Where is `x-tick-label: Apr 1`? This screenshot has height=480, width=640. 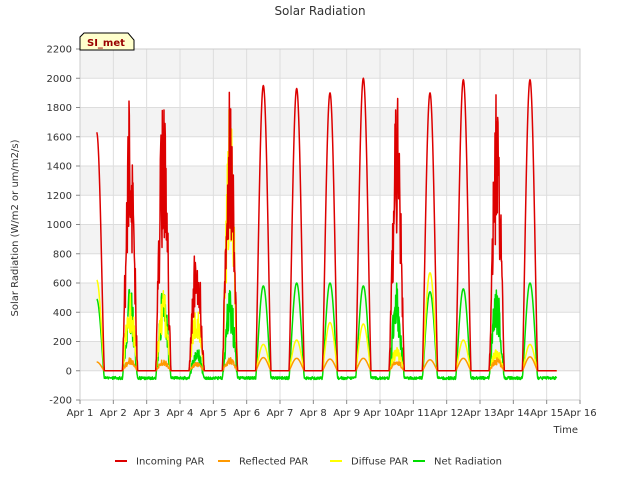
x-tick-label: Apr 1 is located at coordinates (80, 413).